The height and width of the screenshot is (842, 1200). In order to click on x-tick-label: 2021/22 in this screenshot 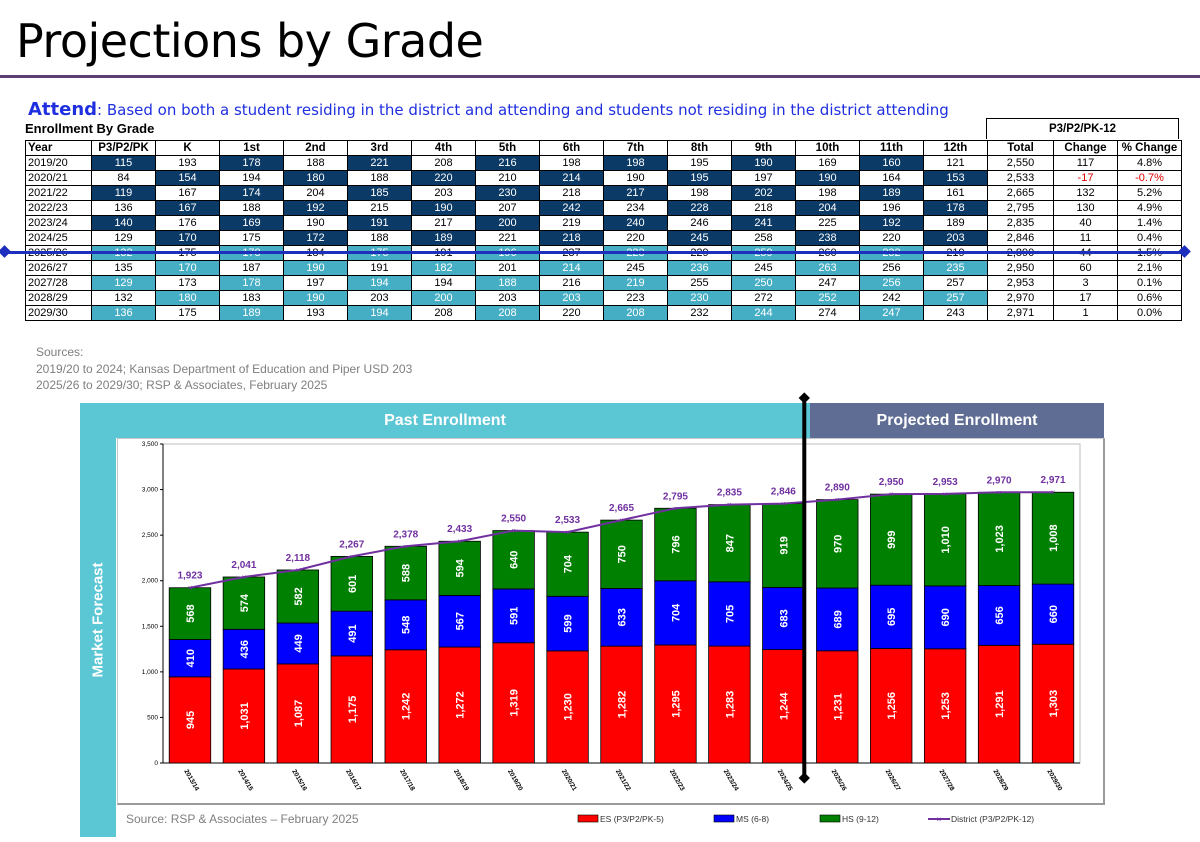, I will do `click(623, 780)`.